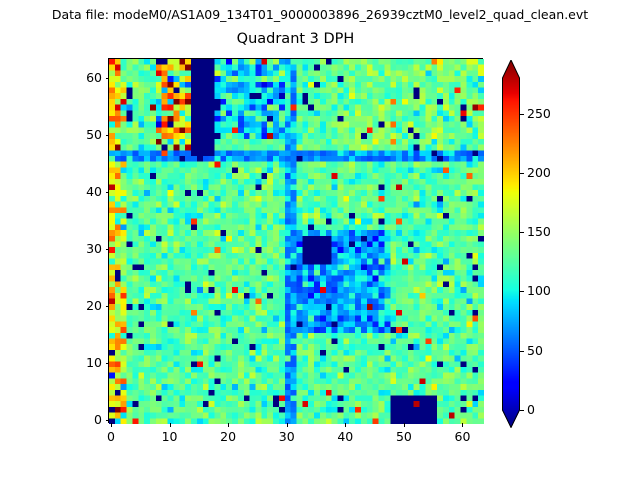 This screenshot has width=640, height=480. What do you see at coordinates (539, 172) in the screenshot?
I see `colorbar-tick-label: 200` at bounding box center [539, 172].